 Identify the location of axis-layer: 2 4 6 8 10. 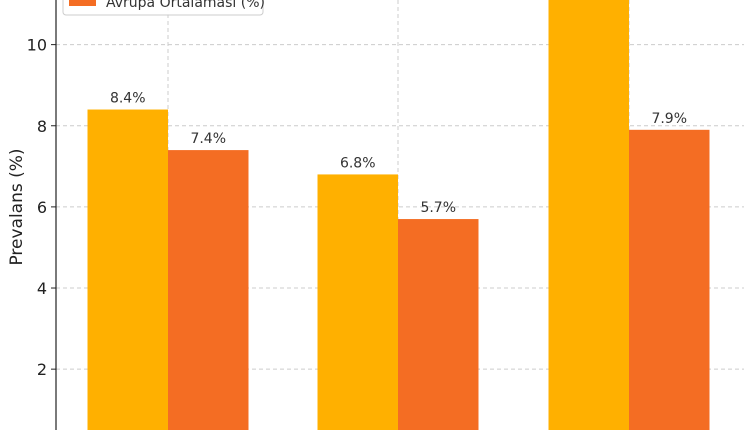
(42, 215).